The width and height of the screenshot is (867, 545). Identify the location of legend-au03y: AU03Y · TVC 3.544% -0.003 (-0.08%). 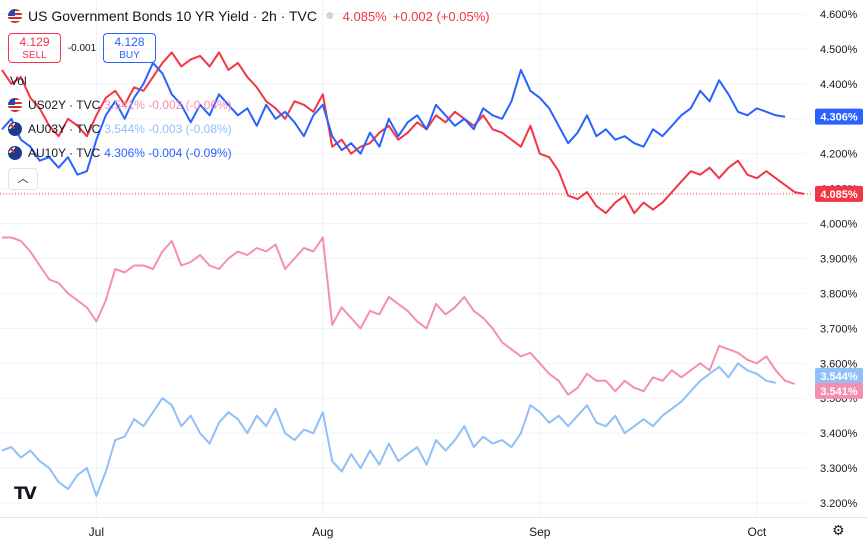
(120, 129).